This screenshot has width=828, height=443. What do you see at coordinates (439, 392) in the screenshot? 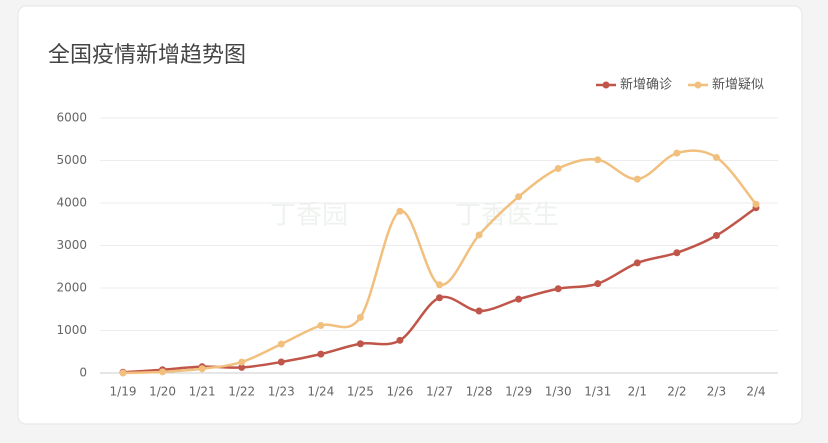
I see `x-tick-label: 1/27` at bounding box center [439, 392].